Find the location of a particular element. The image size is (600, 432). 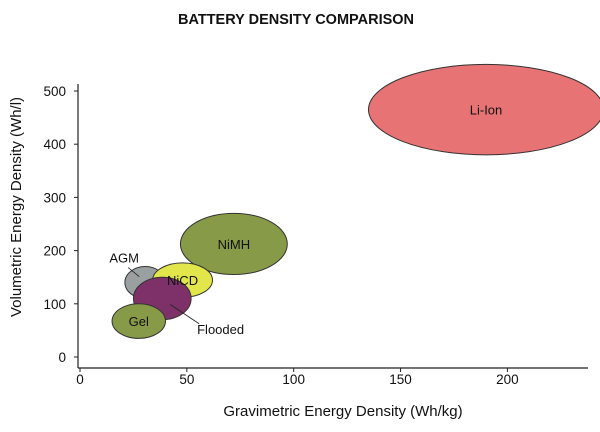

gel-label: Gel is located at coordinates (139, 321).